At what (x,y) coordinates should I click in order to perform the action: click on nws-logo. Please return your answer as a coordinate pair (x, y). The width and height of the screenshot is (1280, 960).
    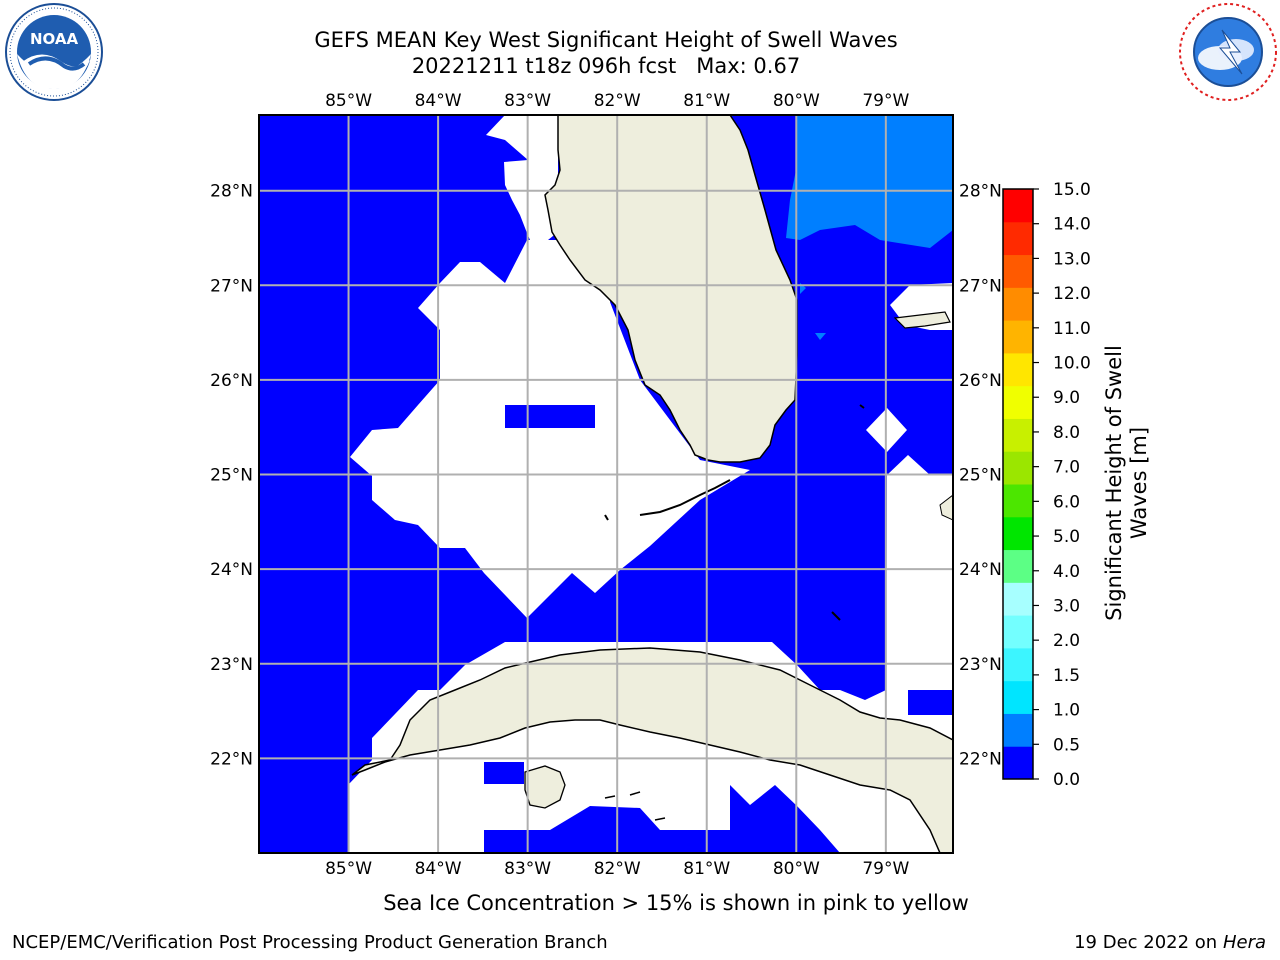
    Looking at the image, I should click on (1228, 52).